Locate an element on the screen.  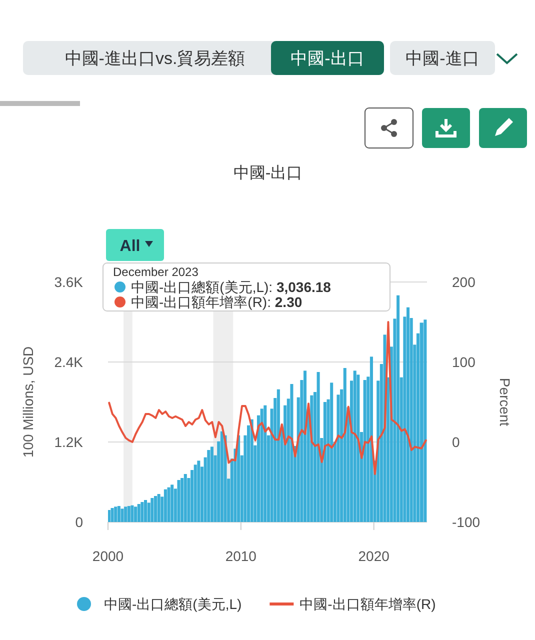
y-tick-label: 1.2K is located at coordinates (69, 442).